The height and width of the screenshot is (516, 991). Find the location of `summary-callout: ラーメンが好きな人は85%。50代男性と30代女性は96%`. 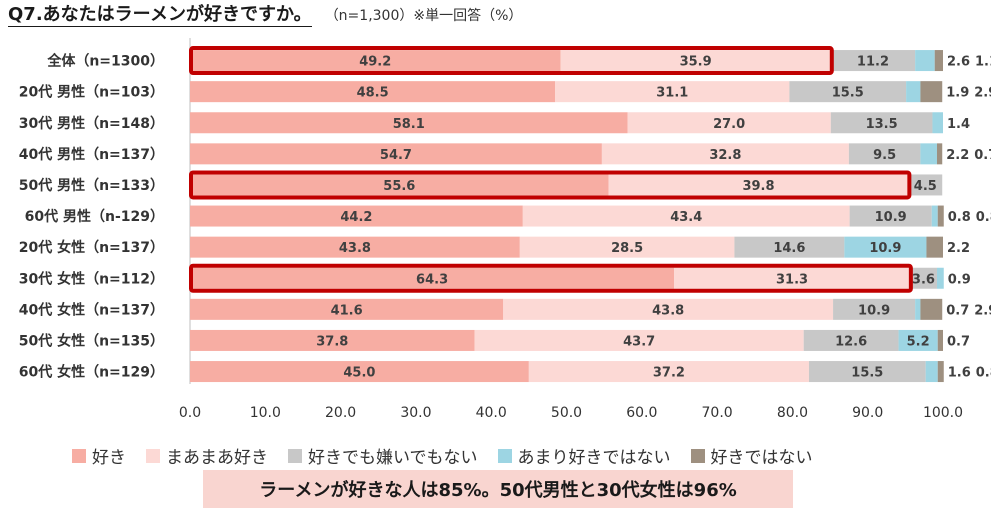

summary-callout: ラーメンが好きな人は85%。50代男性と30代女性は96% is located at coordinates (498, 489).